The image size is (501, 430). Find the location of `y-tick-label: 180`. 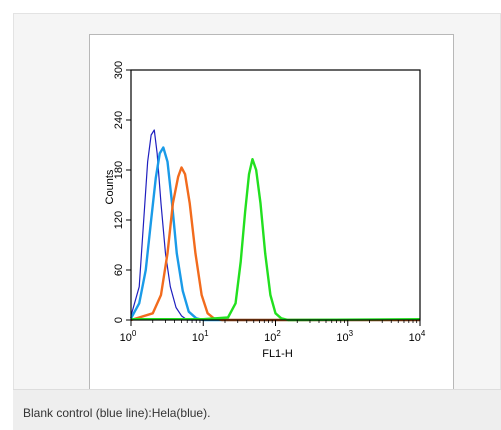

y-tick-label: 180 is located at coordinates (119, 170).